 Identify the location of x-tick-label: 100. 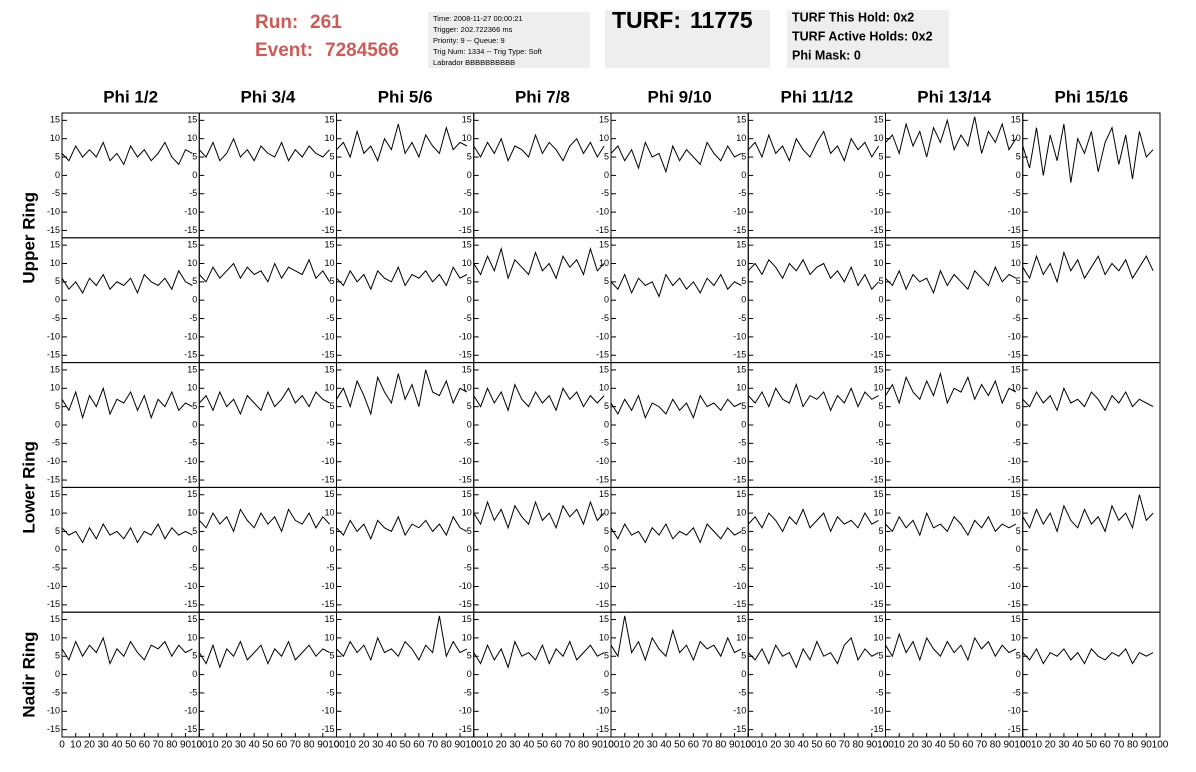
(611, 745).